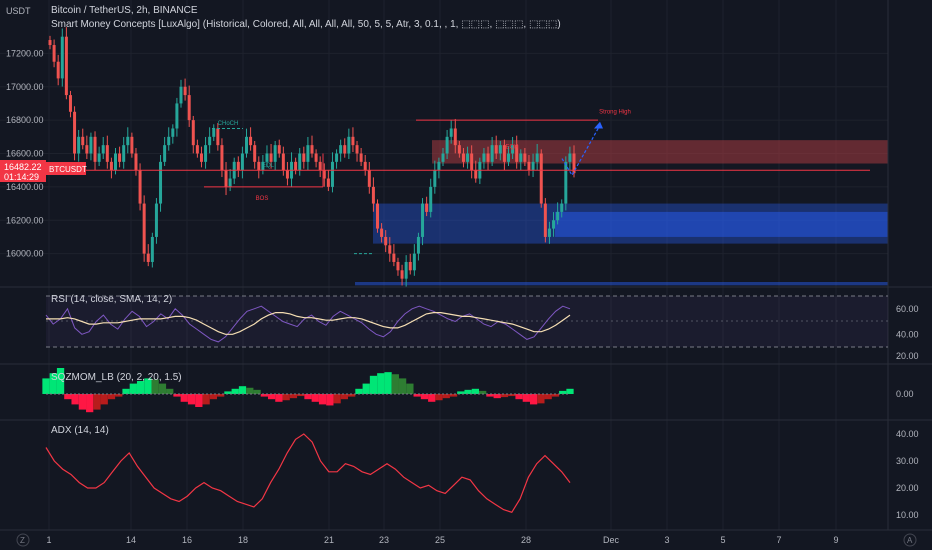 Image resolution: width=932 pixels, height=550 pixels. I want to click on rsi-tick-label: 20.00, so click(907, 356).